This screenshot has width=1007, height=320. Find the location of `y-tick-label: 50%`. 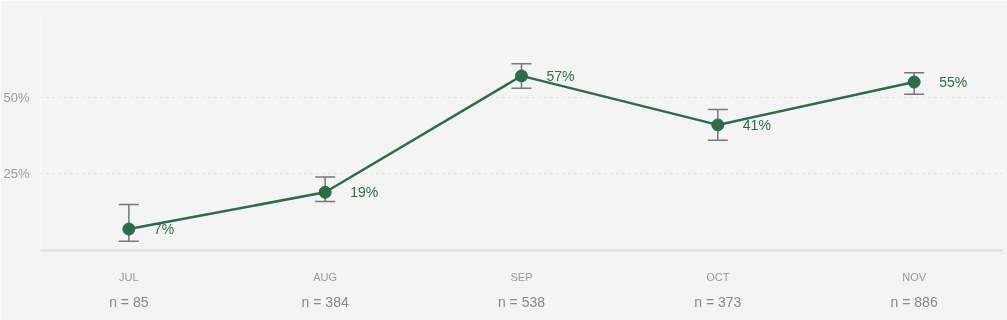

y-tick-label: 50% is located at coordinates (16, 97).